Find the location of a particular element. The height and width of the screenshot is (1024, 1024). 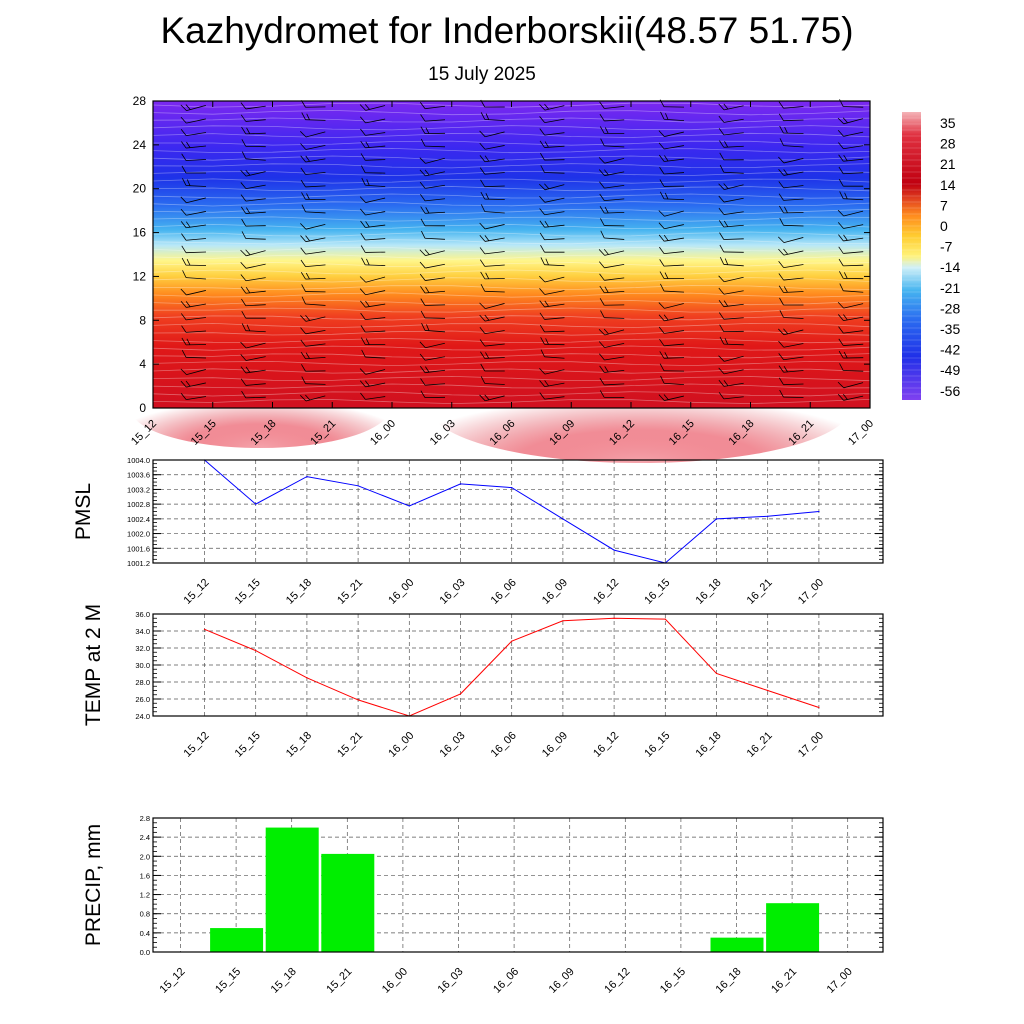

xtick-label: 17_00 is located at coordinates (811, 745).